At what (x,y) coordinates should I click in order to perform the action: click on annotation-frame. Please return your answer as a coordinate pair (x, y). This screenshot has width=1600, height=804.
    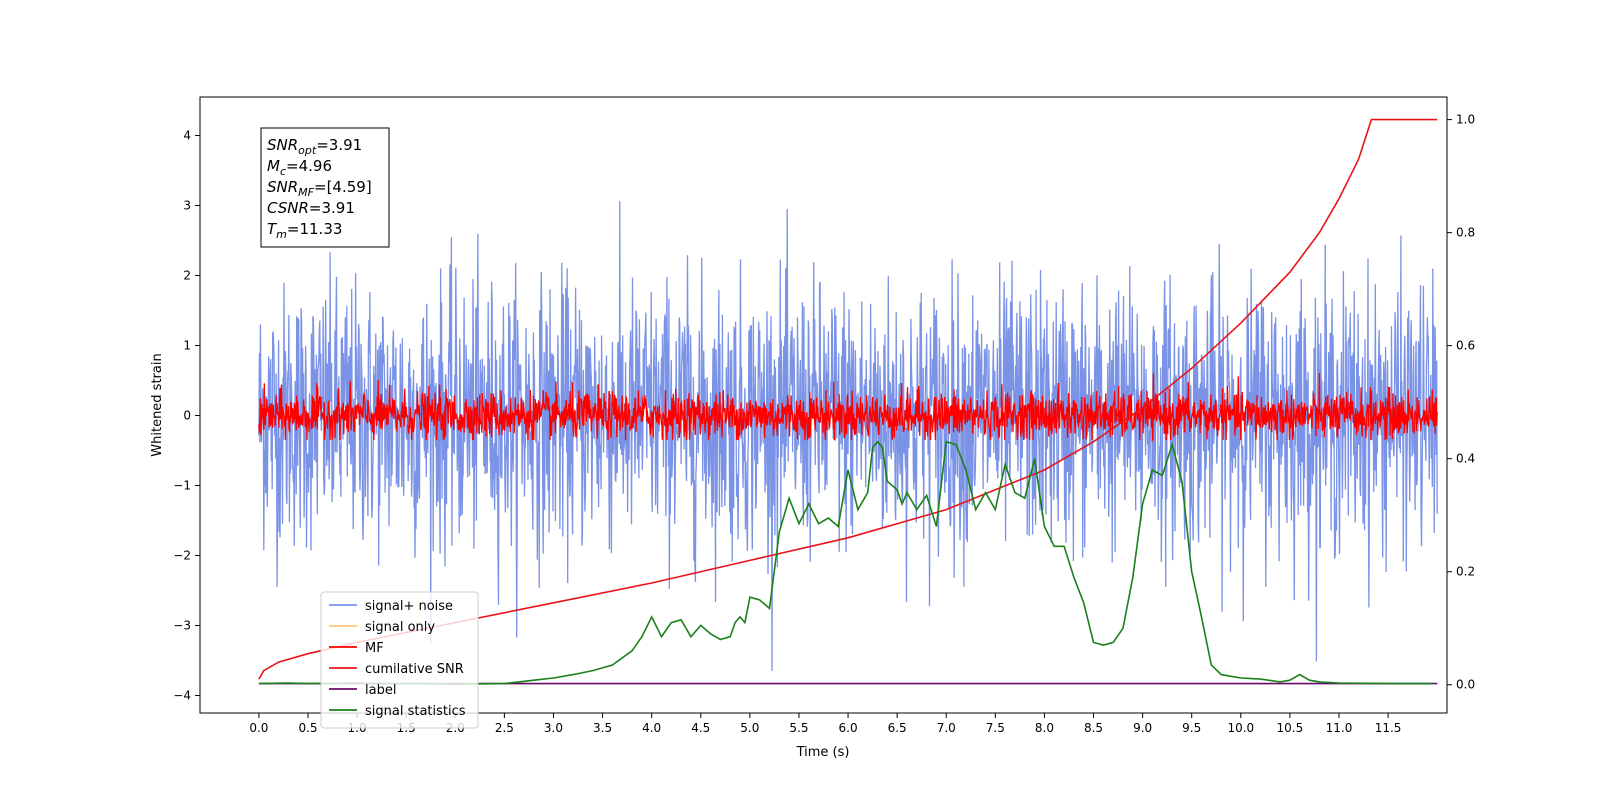
    Looking at the image, I should click on (325, 187).